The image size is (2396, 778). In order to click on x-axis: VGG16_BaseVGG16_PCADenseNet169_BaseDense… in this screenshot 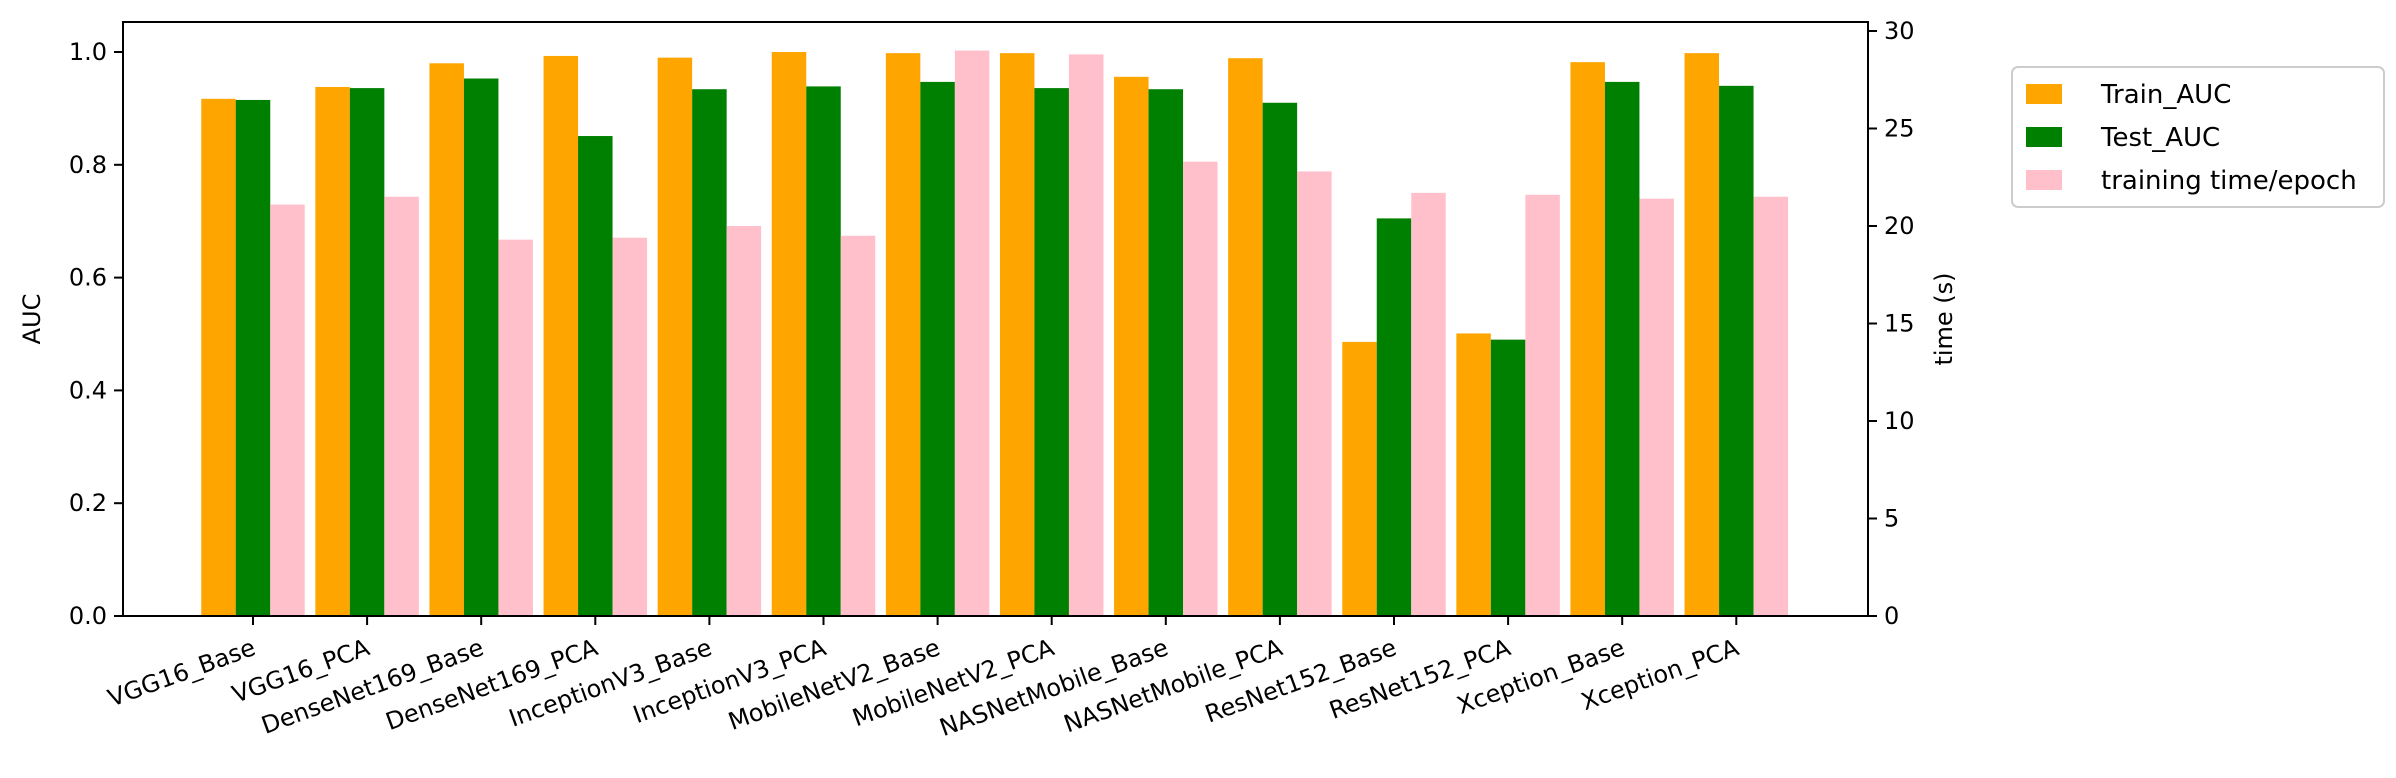, I will do `click(923, 679)`.